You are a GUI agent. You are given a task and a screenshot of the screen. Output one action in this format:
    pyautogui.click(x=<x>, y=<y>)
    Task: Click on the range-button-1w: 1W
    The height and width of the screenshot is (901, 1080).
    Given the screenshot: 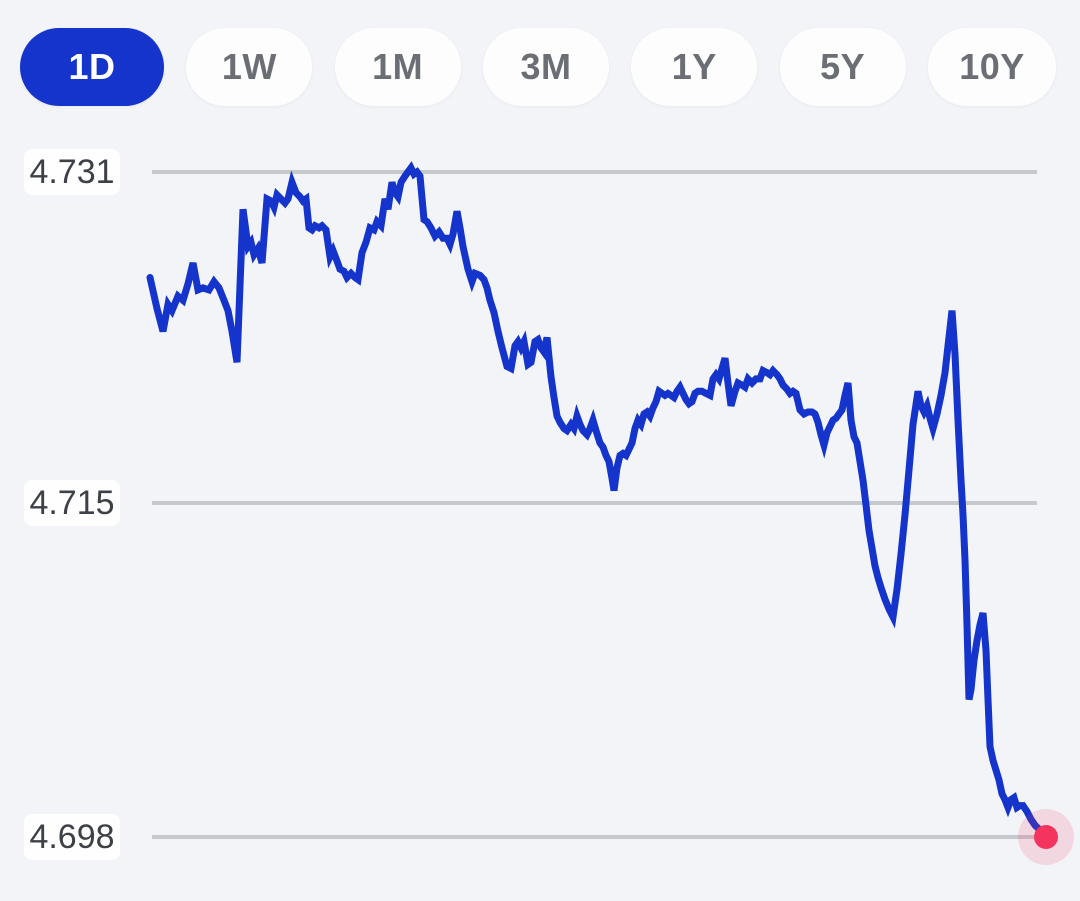 What is the action you would take?
    pyautogui.click(x=249, y=67)
    